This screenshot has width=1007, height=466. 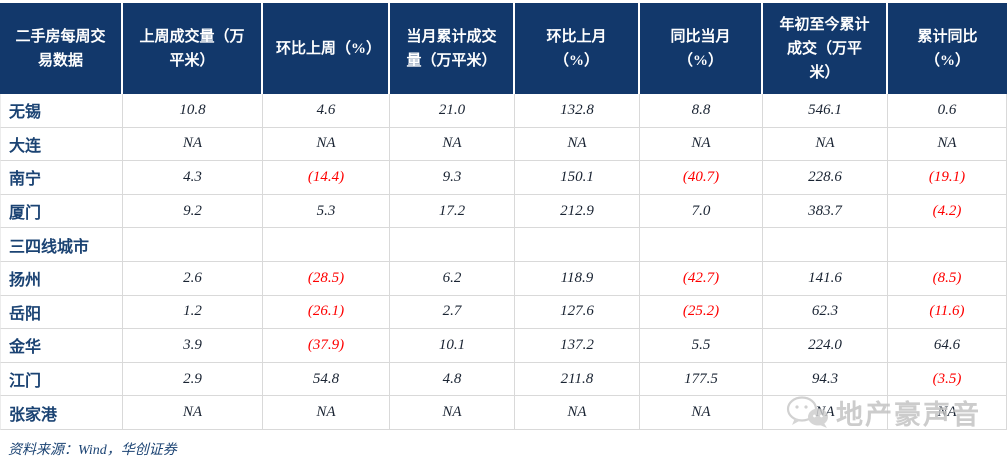 What do you see at coordinates (326, 346) in the screenshot?
I see `value-cell: (37.9)` at bounding box center [326, 346].